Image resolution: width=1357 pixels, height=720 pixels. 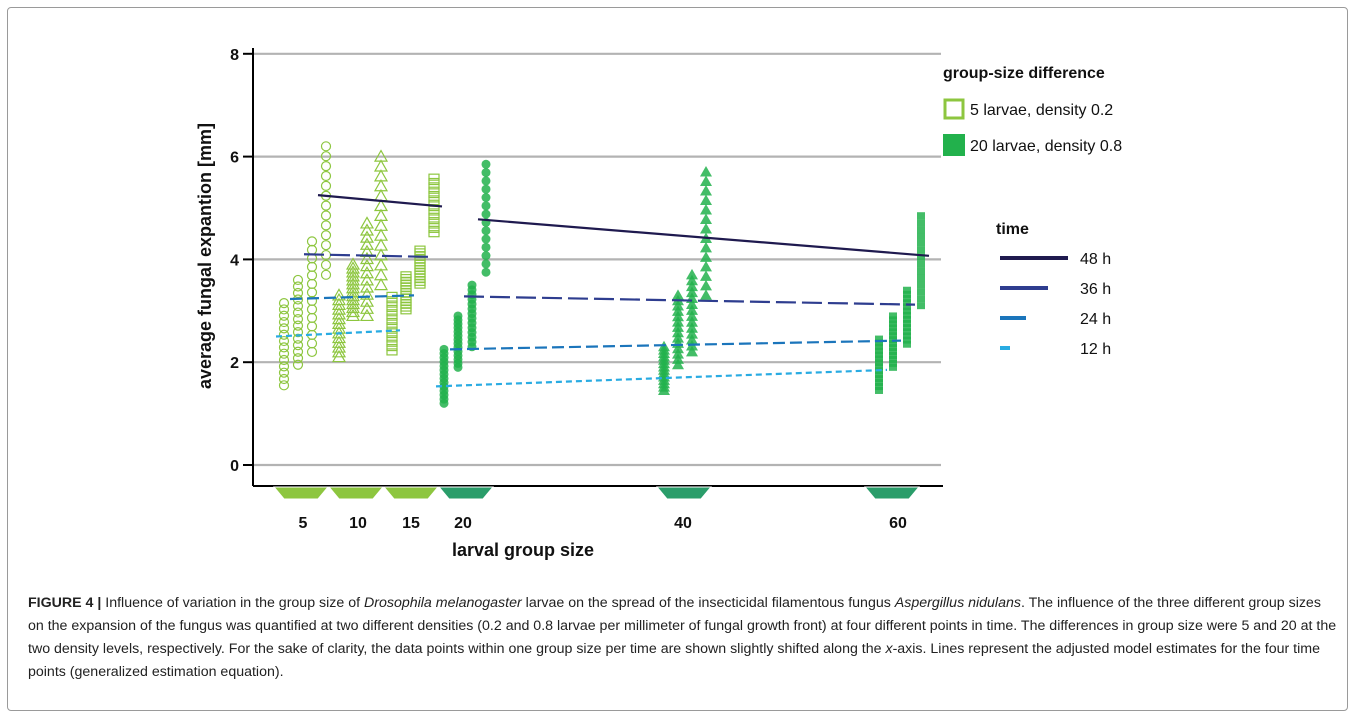 I want to click on legend-label-group: 20 larvae, density 0.8, so click(x=1046, y=146).